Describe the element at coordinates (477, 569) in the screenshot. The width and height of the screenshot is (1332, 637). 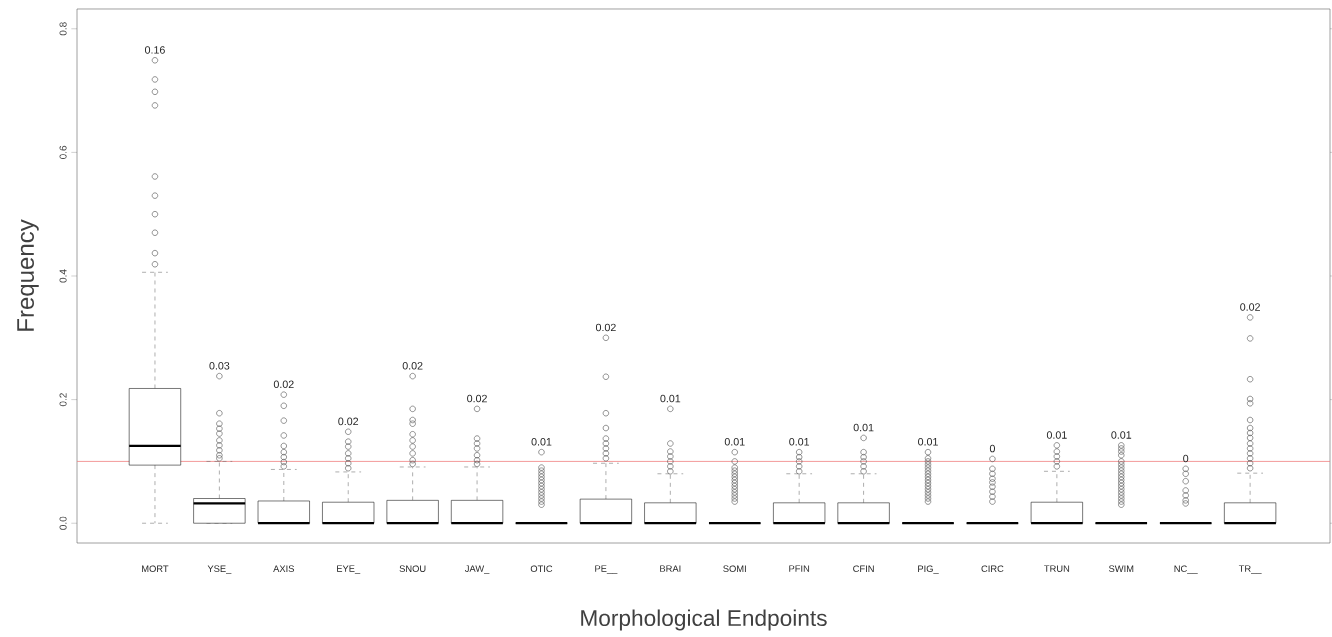
I see `x-tick-label: JAW_` at that location.